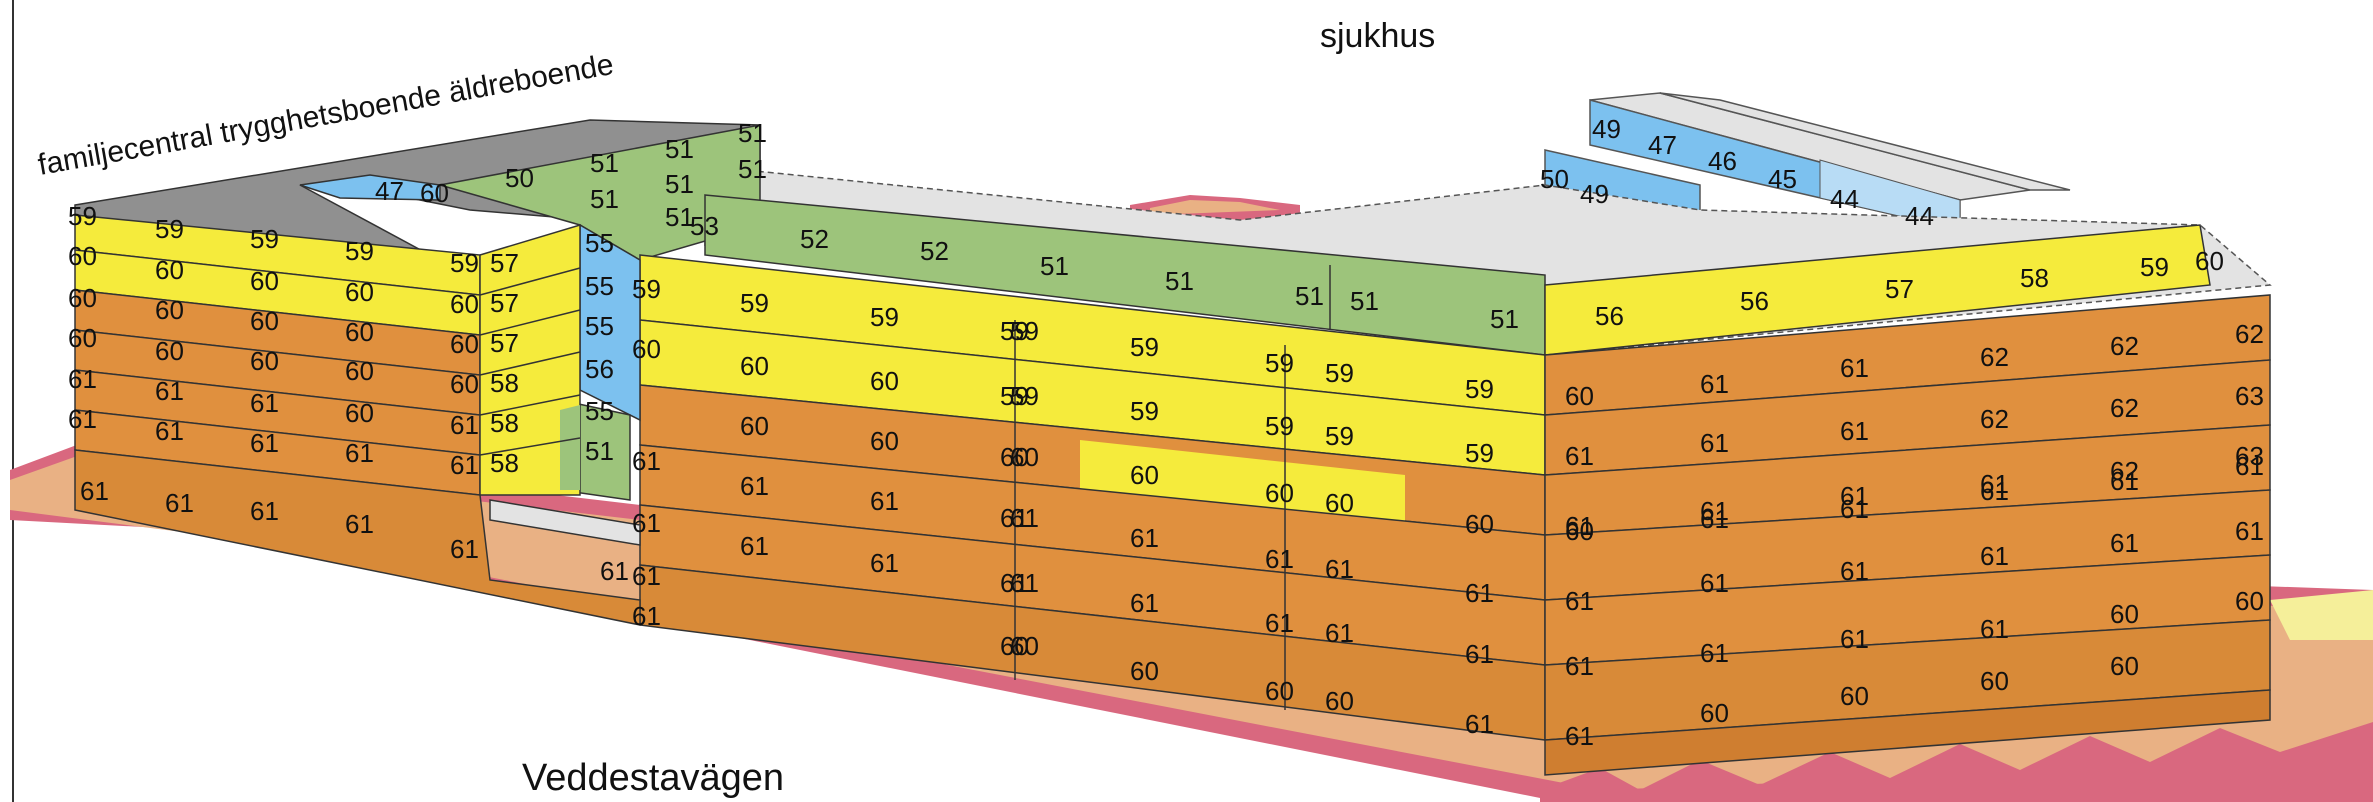  What do you see at coordinates (1479, 453) in the screenshot?
I see `value-main-row2-7: 59` at bounding box center [1479, 453].